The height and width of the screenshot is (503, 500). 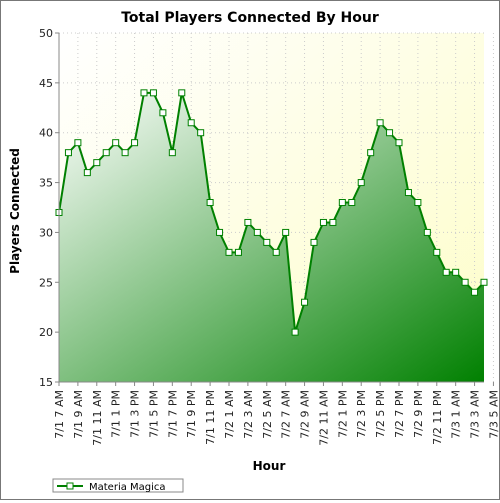 I want to click on legend-box, so click(x=118, y=485).